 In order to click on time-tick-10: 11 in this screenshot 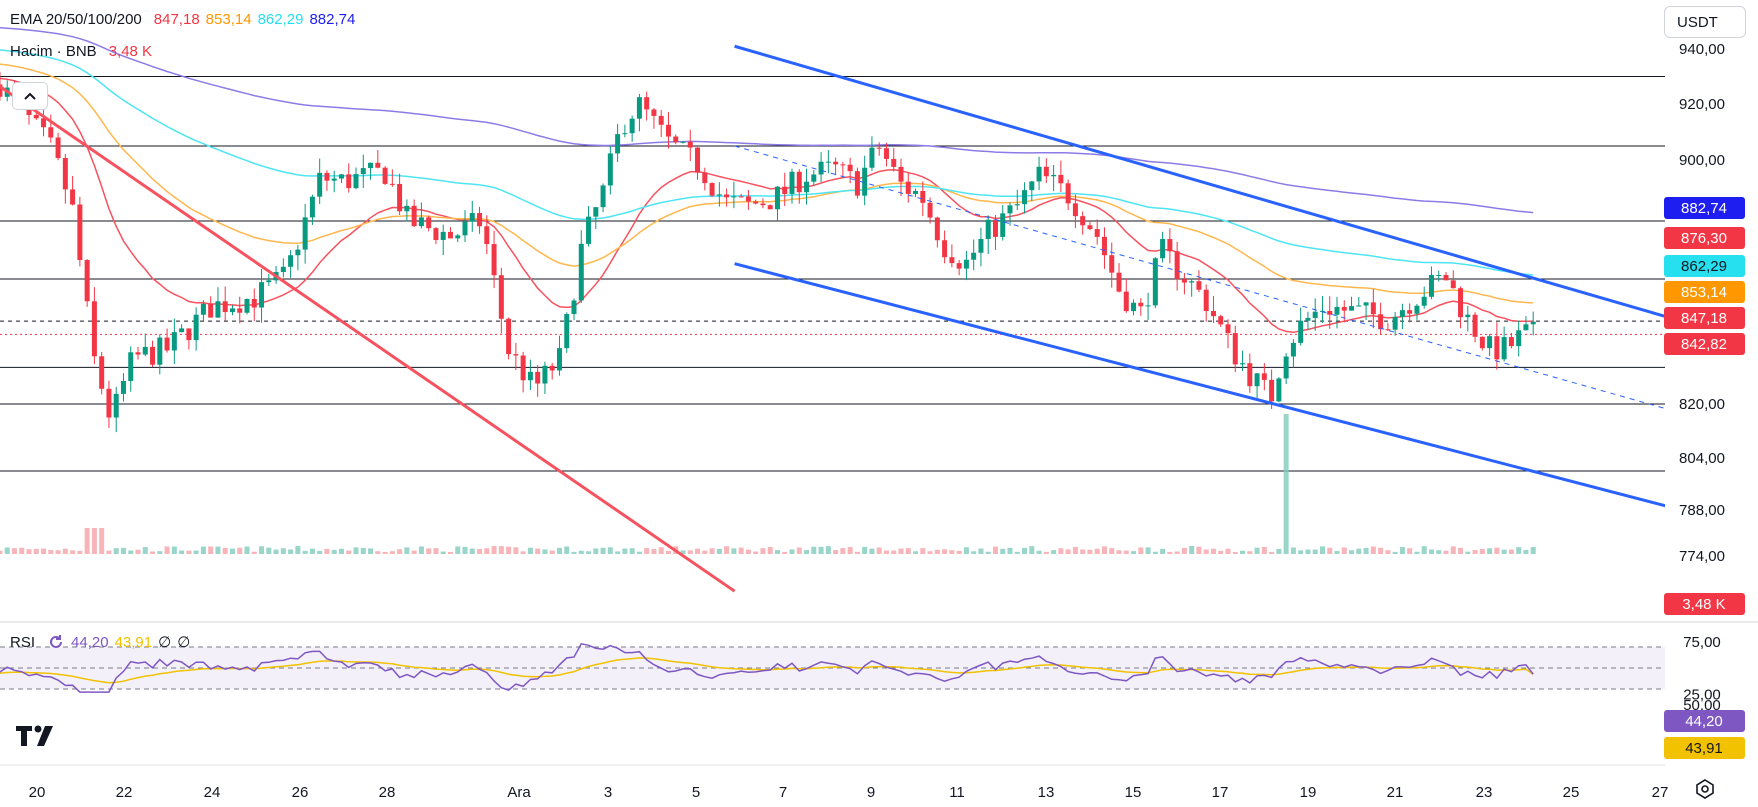, I will do `click(957, 792)`.